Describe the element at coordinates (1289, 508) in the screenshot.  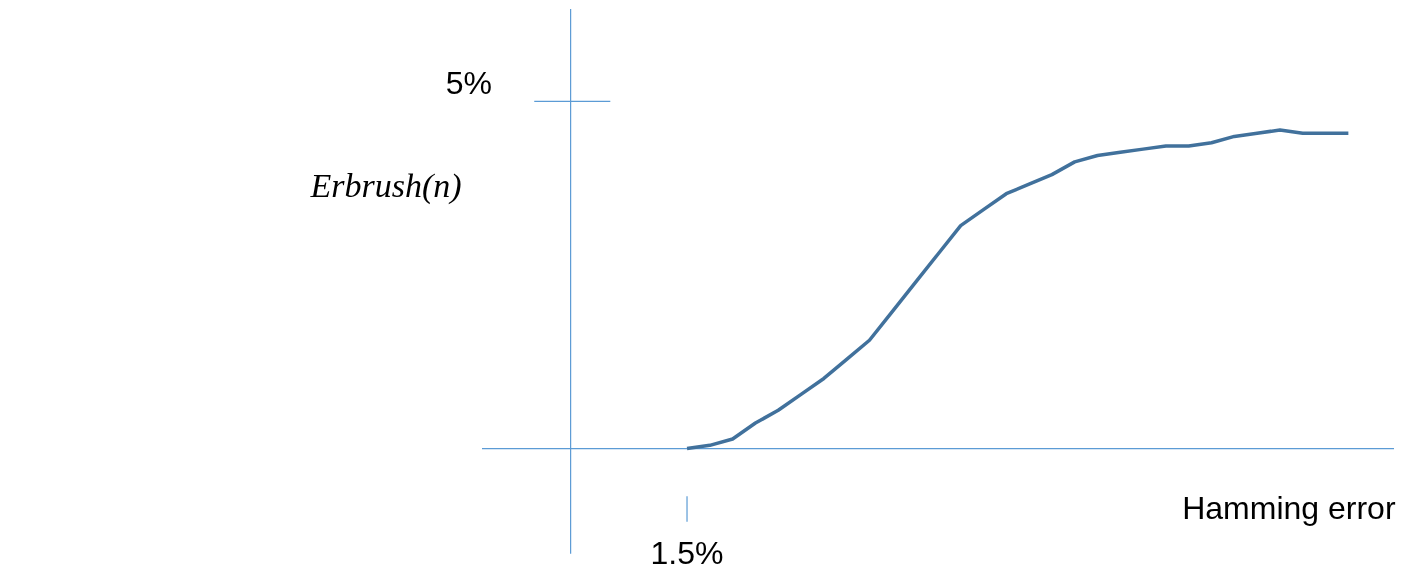
I see `x-axis-title: Hamming error` at that location.